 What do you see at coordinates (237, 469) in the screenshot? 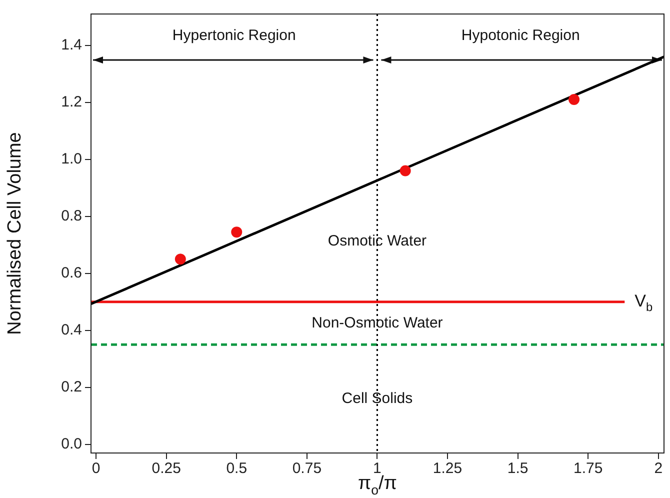
I see `x-tick-label: 0.5` at bounding box center [237, 469].